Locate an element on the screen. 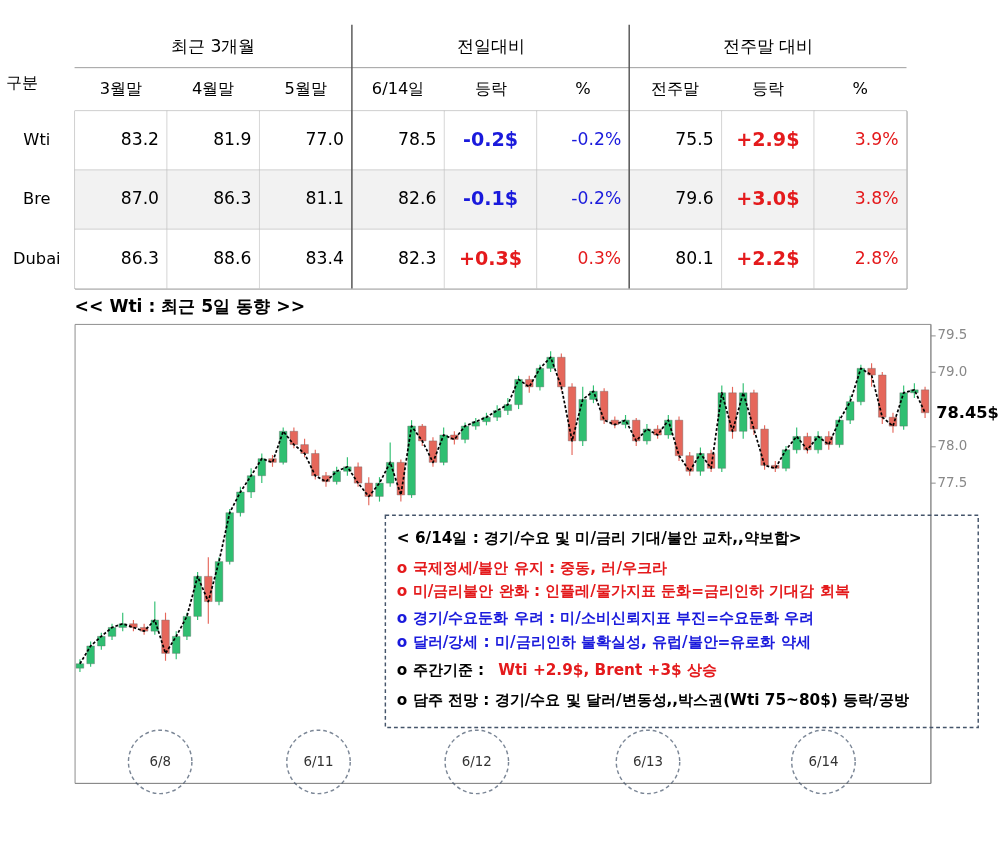  data-label: +0.3$ is located at coordinates (490, 258).